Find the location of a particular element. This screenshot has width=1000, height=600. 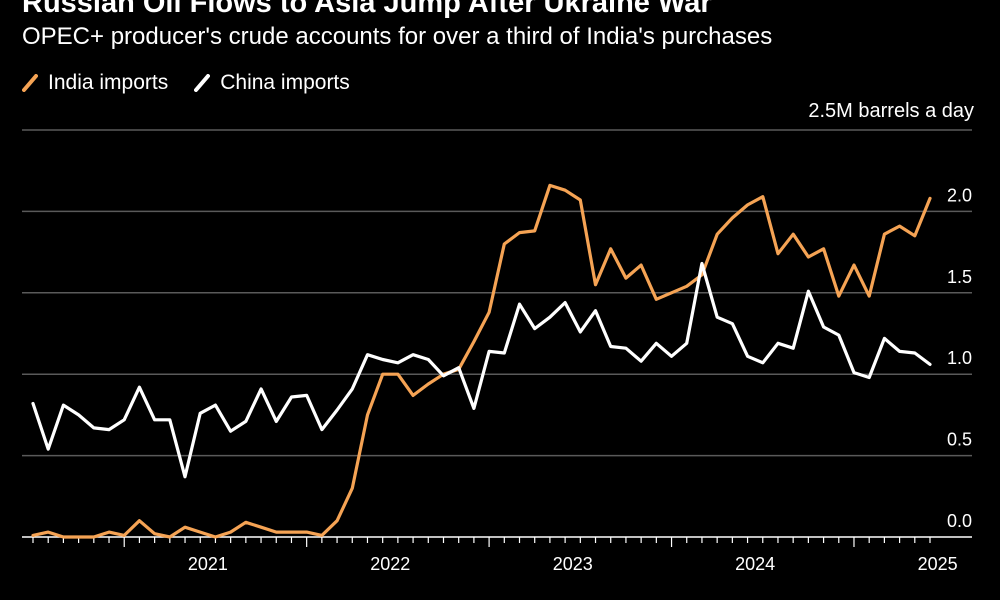

x-tick-label: 2023 is located at coordinates (573, 564).